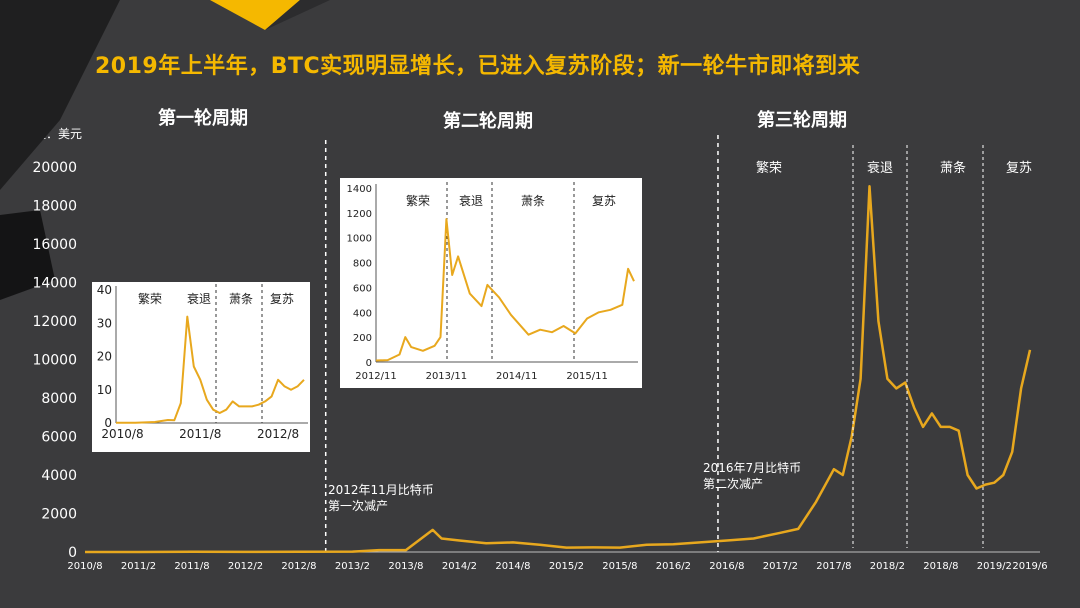 The width and height of the screenshot is (1080, 608). What do you see at coordinates (352, 566) in the screenshot?
I see `x-tick-label-5: 2013/2` at bounding box center [352, 566].